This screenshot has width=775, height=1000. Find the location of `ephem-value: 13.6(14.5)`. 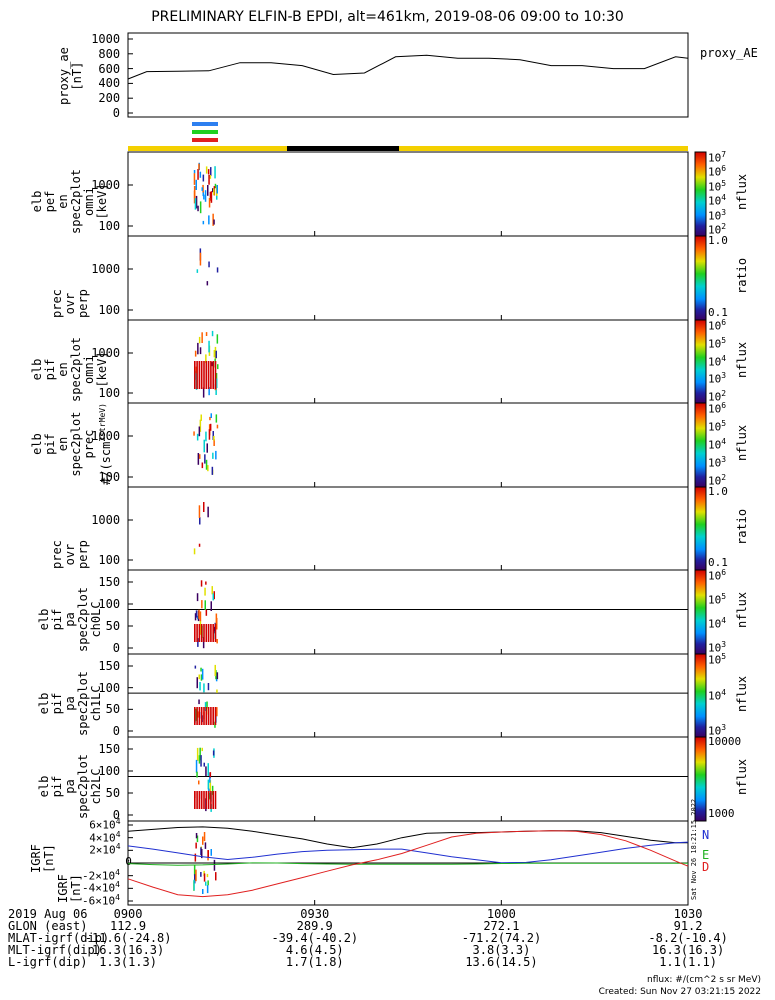

ephem-value: 13.6(14.5) is located at coordinates (501, 962).